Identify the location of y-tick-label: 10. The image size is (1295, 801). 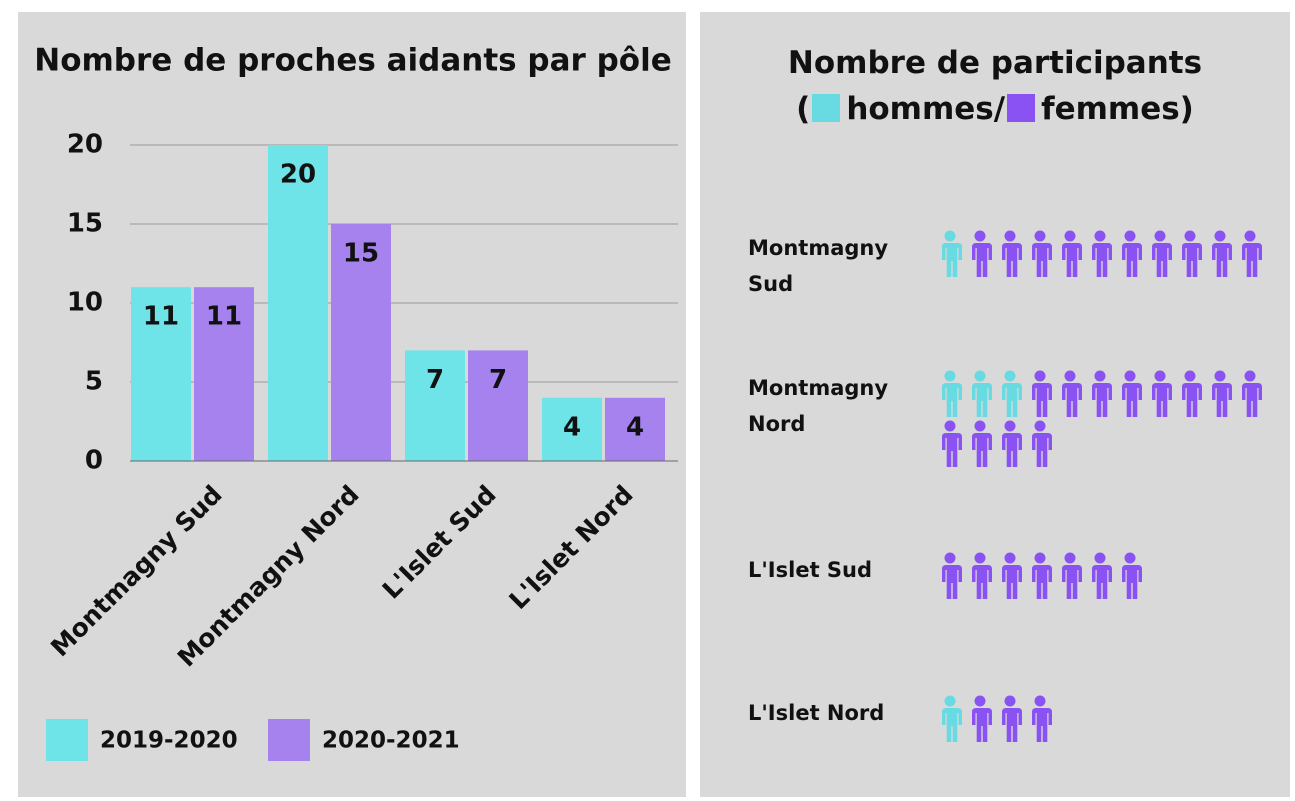
(85, 303).